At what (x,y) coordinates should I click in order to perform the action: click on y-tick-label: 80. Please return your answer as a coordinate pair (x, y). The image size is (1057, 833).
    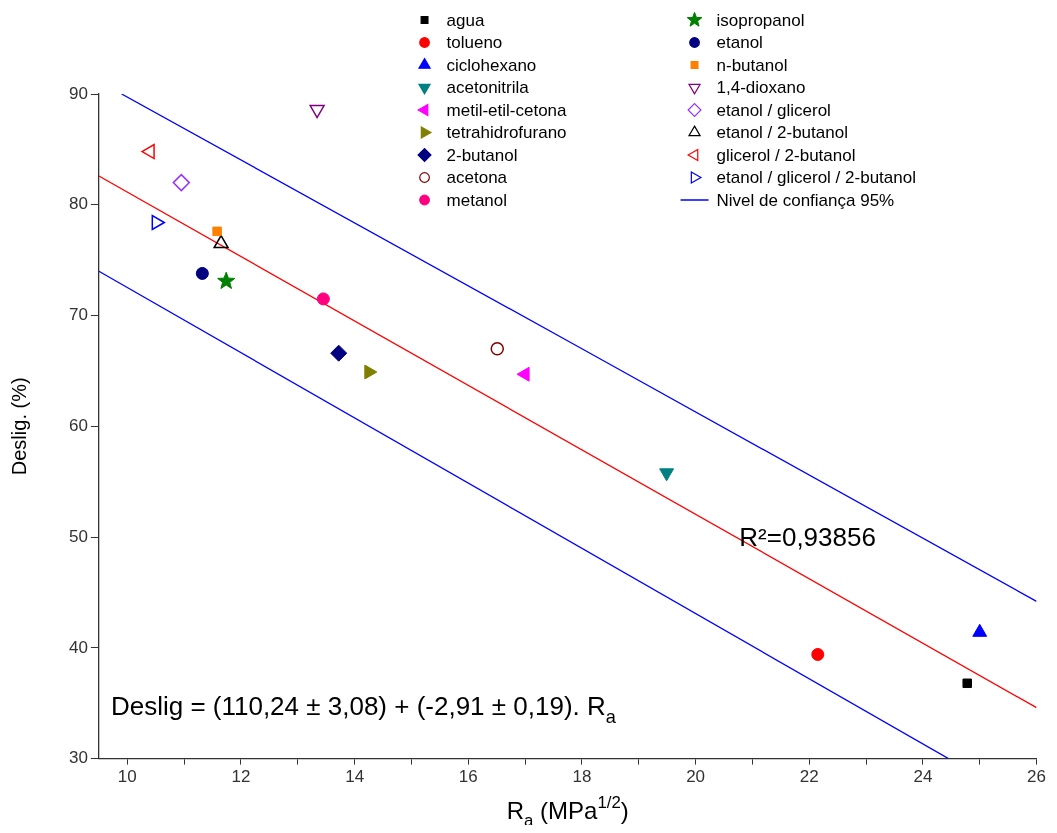
    Looking at the image, I should click on (78, 204).